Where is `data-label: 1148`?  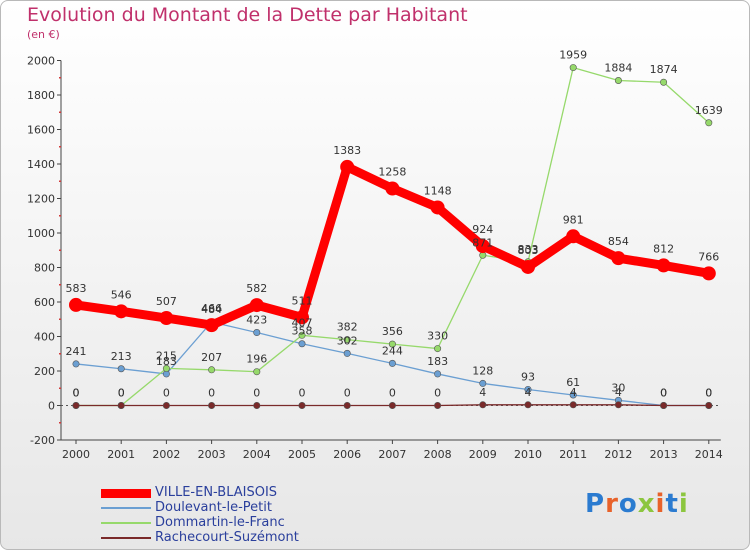 data-label: 1148 is located at coordinates (438, 190).